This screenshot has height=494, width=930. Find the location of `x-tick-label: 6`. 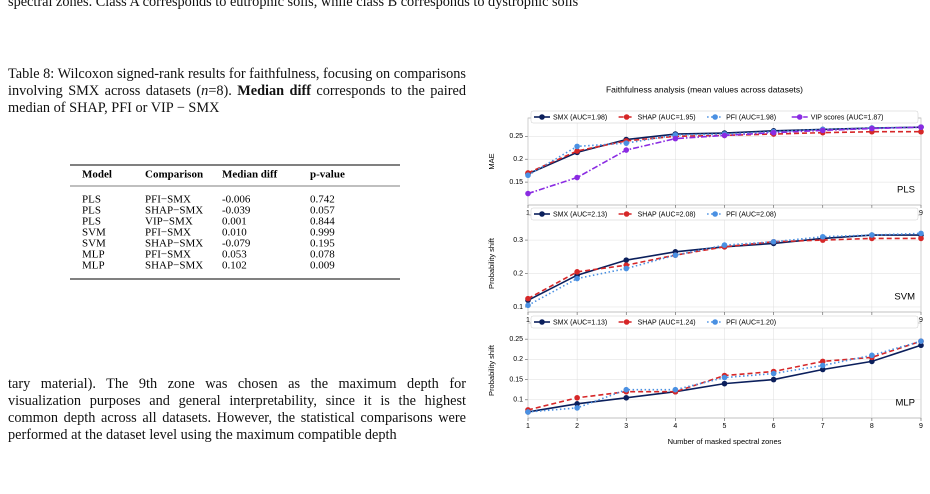

x-tick-label: 6 is located at coordinates (774, 426).